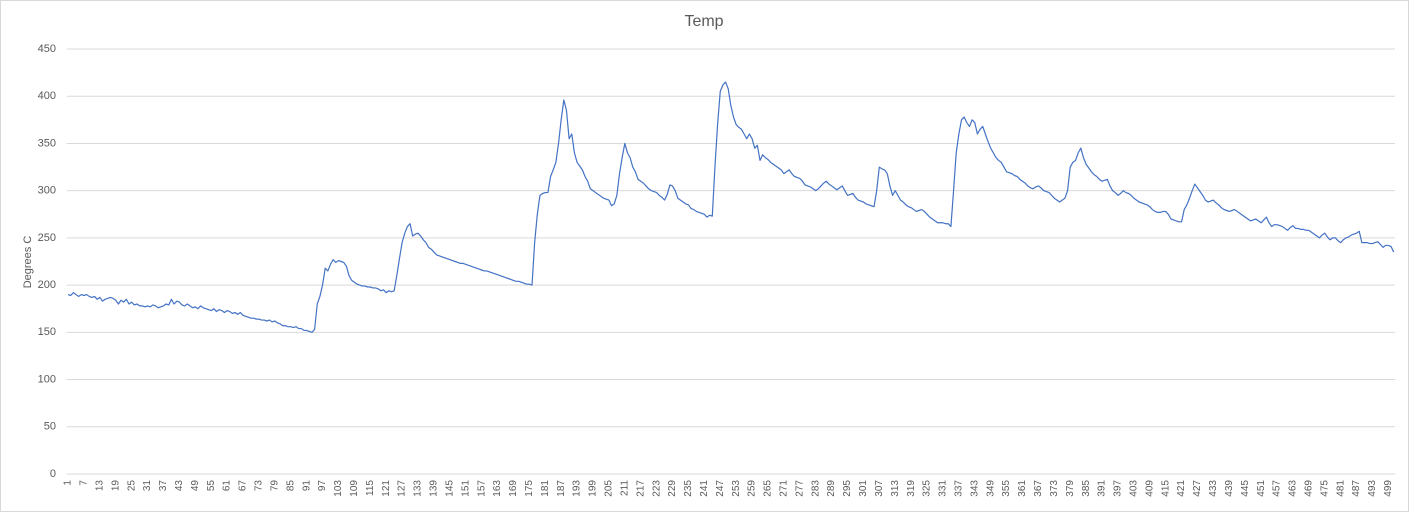 This screenshot has width=1409, height=512. Describe the element at coordinates (386, 488) in the screenshot. I see `x-tick-label: 121` at that location.